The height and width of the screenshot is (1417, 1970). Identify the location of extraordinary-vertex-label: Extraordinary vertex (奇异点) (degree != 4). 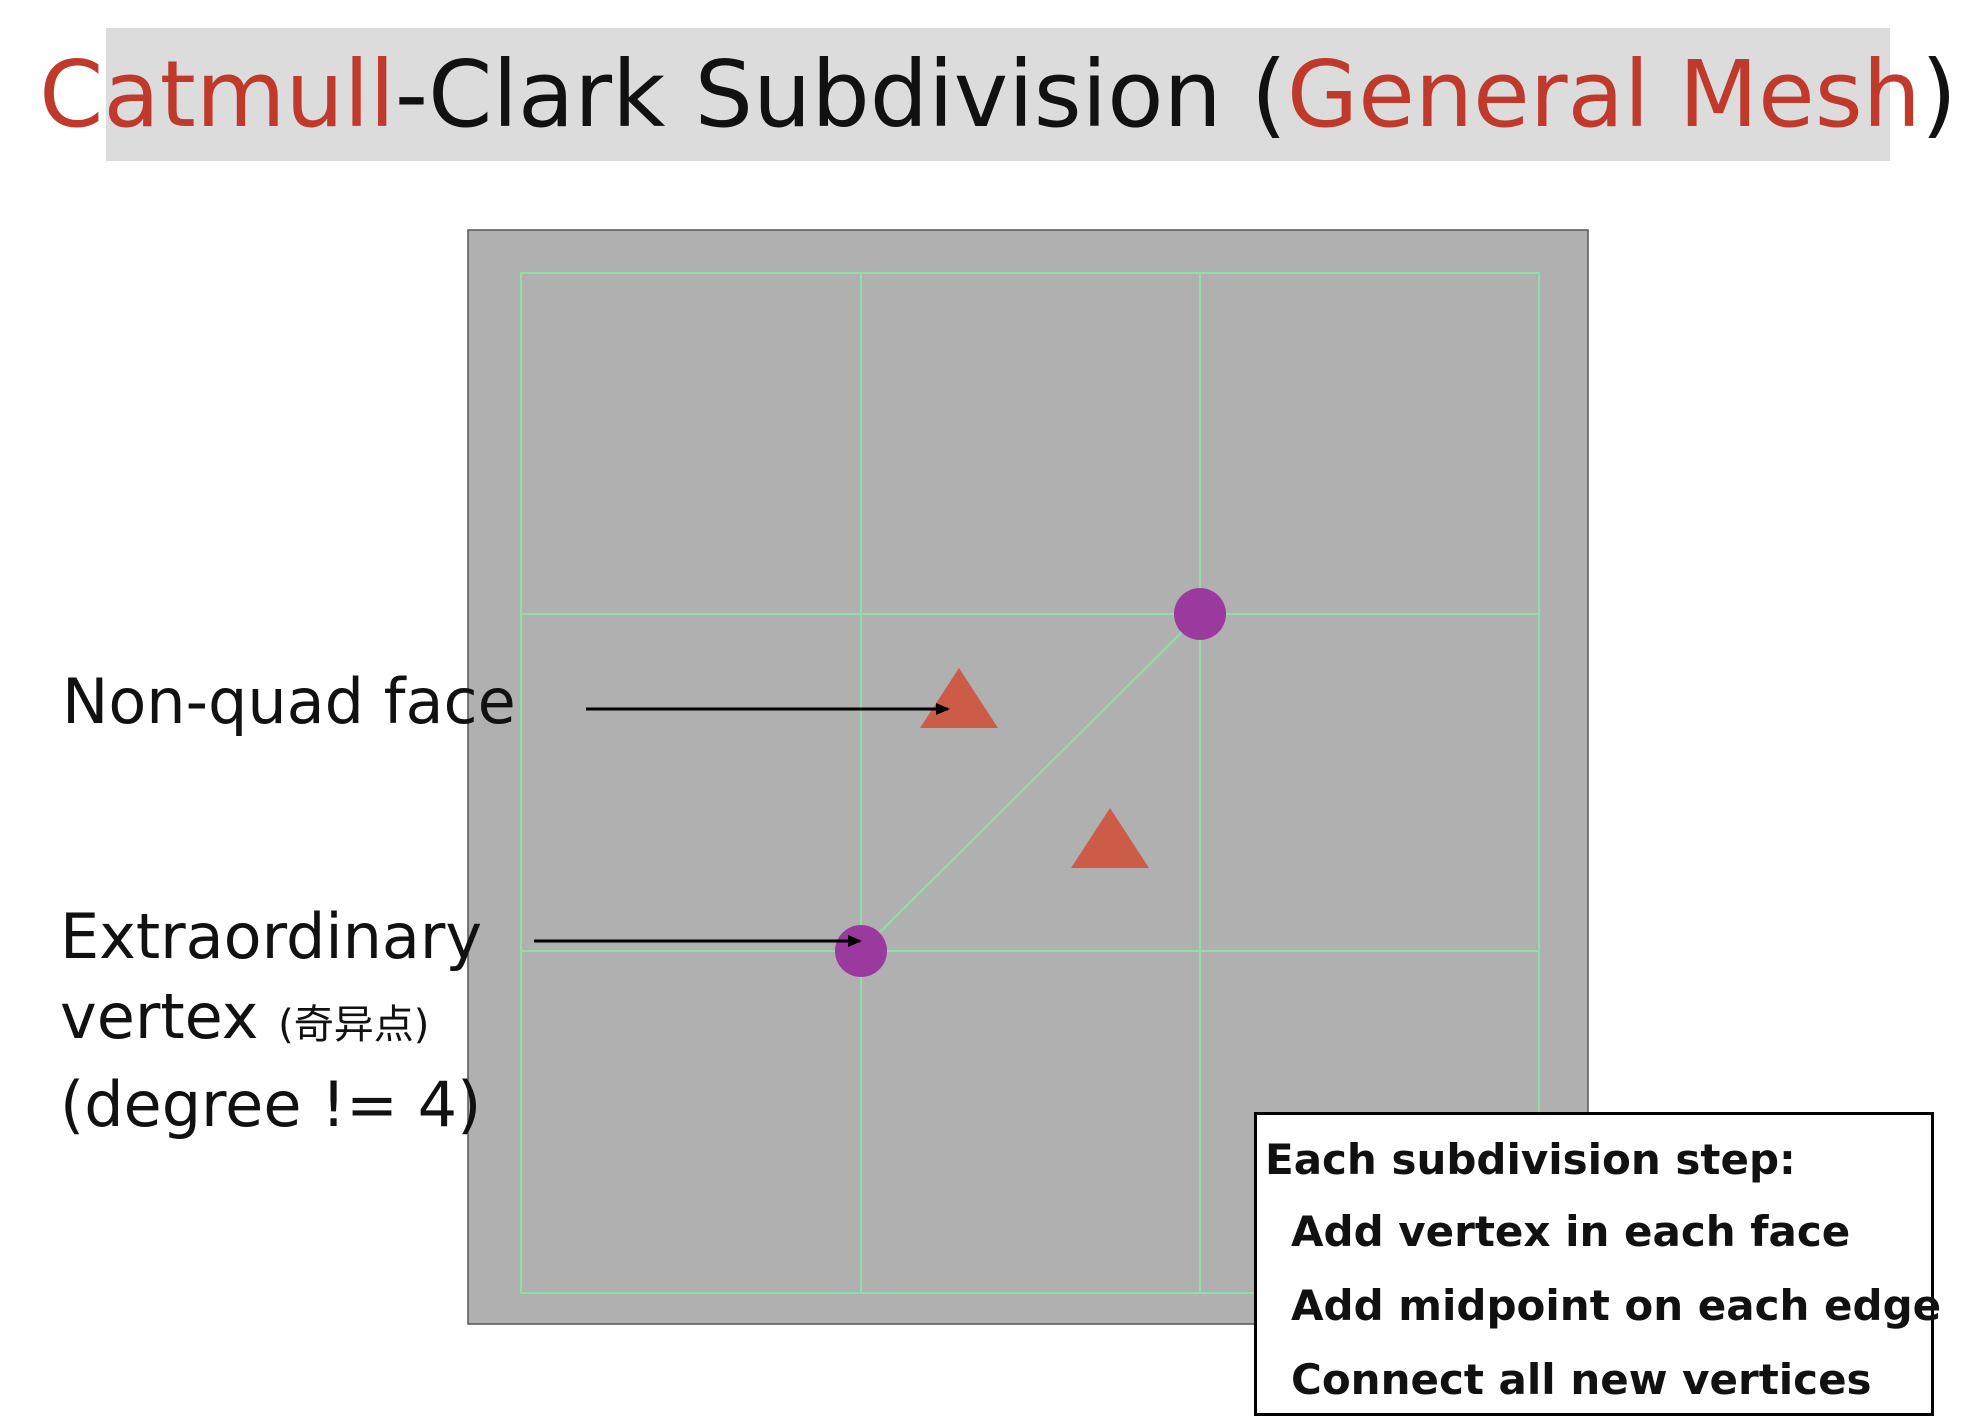
(271, 1021).